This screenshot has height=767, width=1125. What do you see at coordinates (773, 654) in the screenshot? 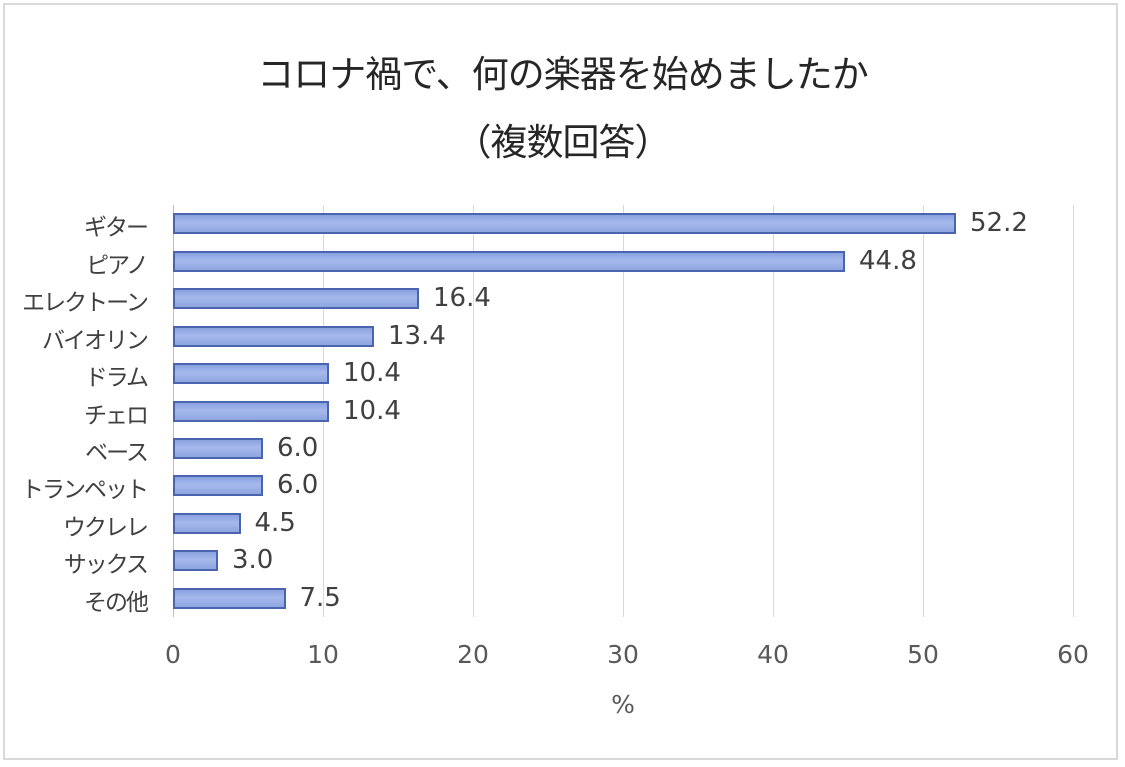
I see `x-tick-label: 40` at bounding box center [773, 654].